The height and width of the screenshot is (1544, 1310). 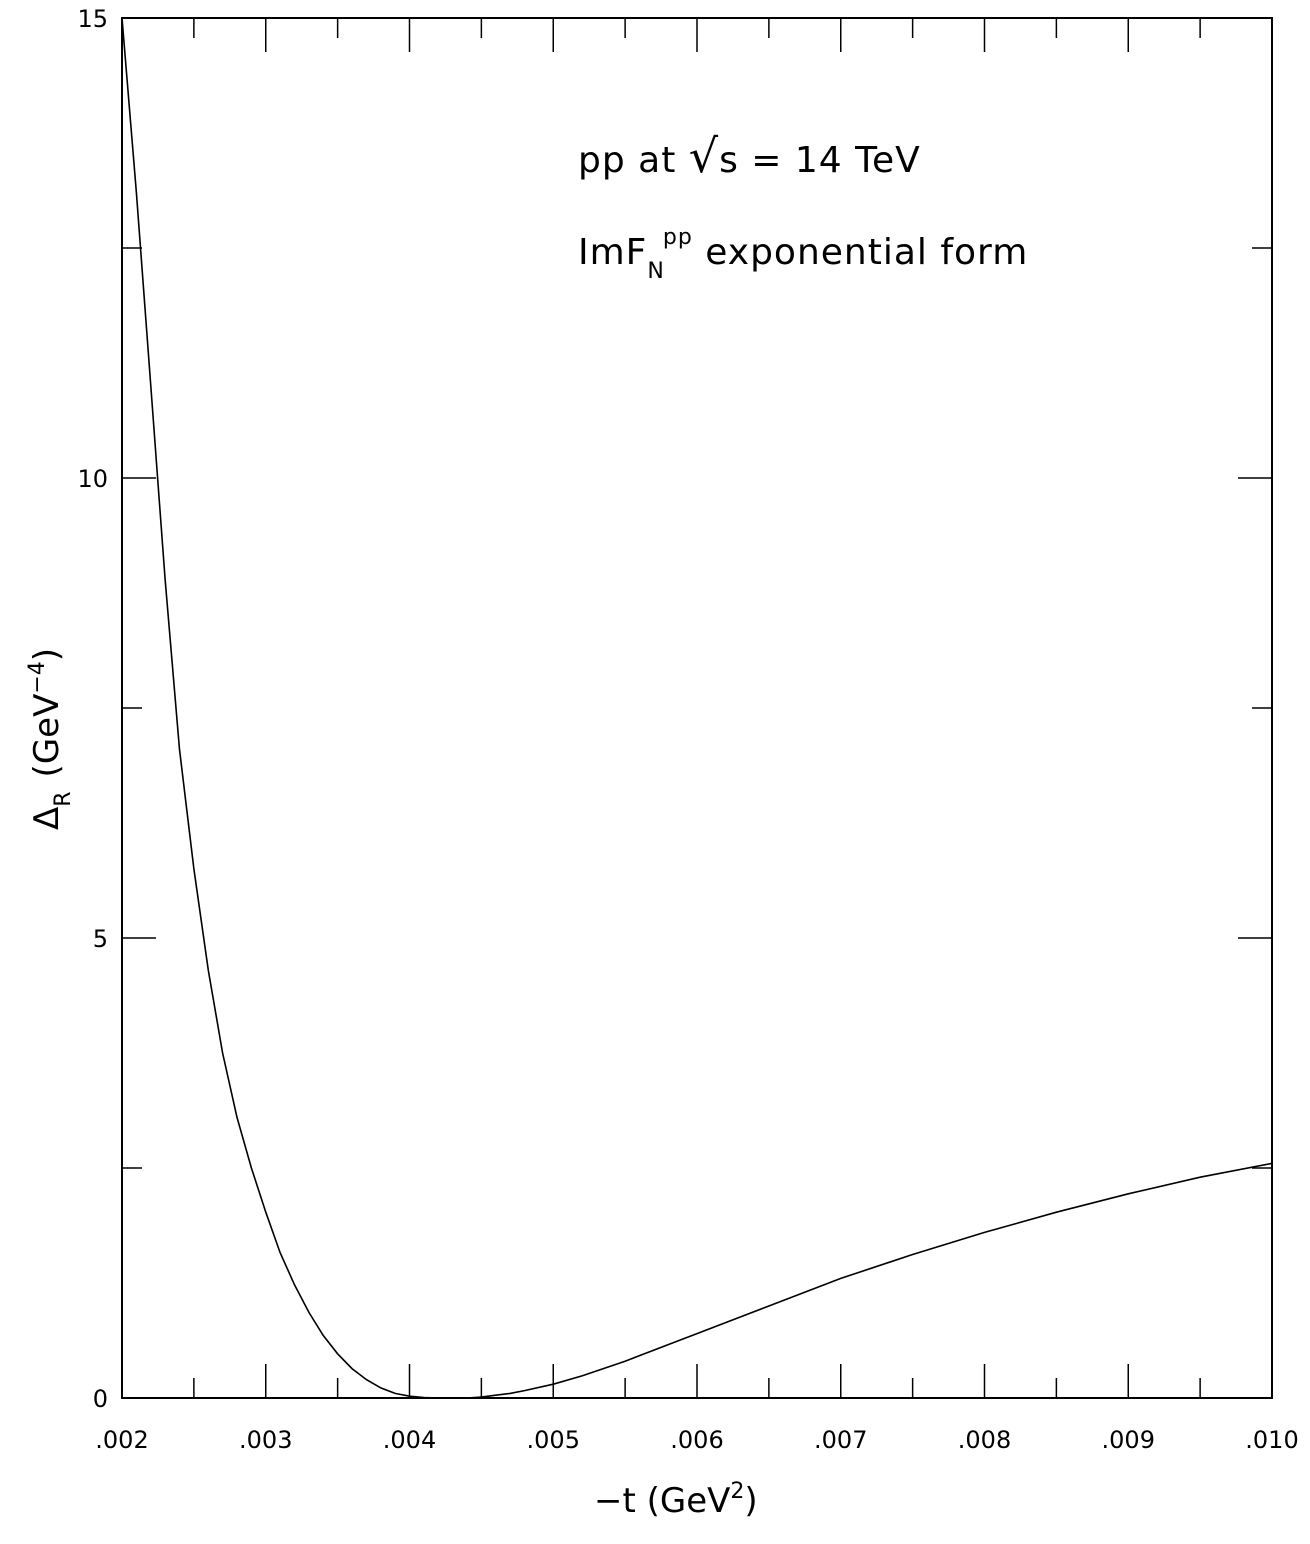 What do you see at coordinates (984, 1440) in the screenshot?
I see `x-tick-label: .008` at bounding box center [984, 1440].